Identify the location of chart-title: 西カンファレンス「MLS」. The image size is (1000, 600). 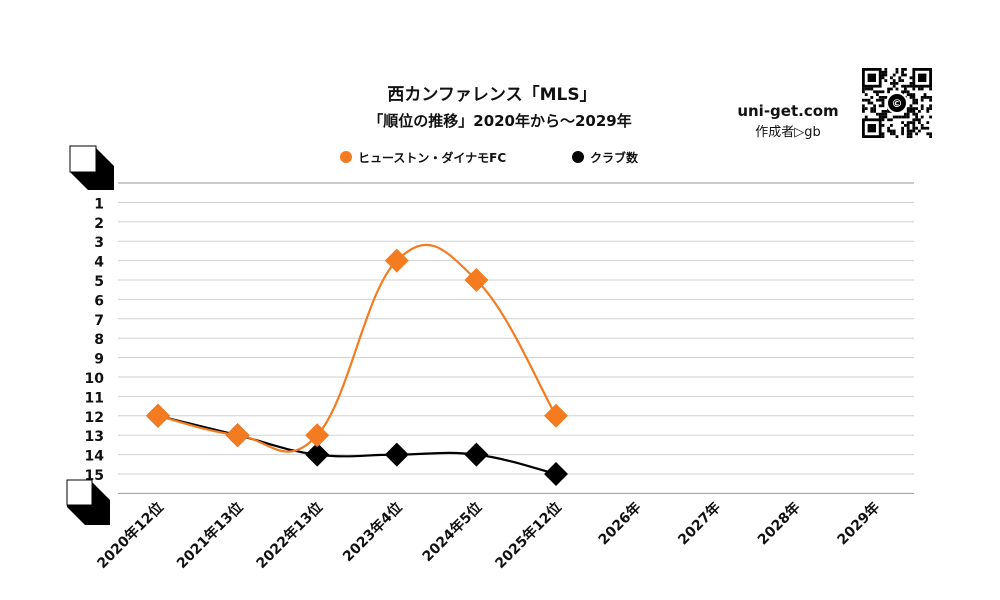
(491, 94).